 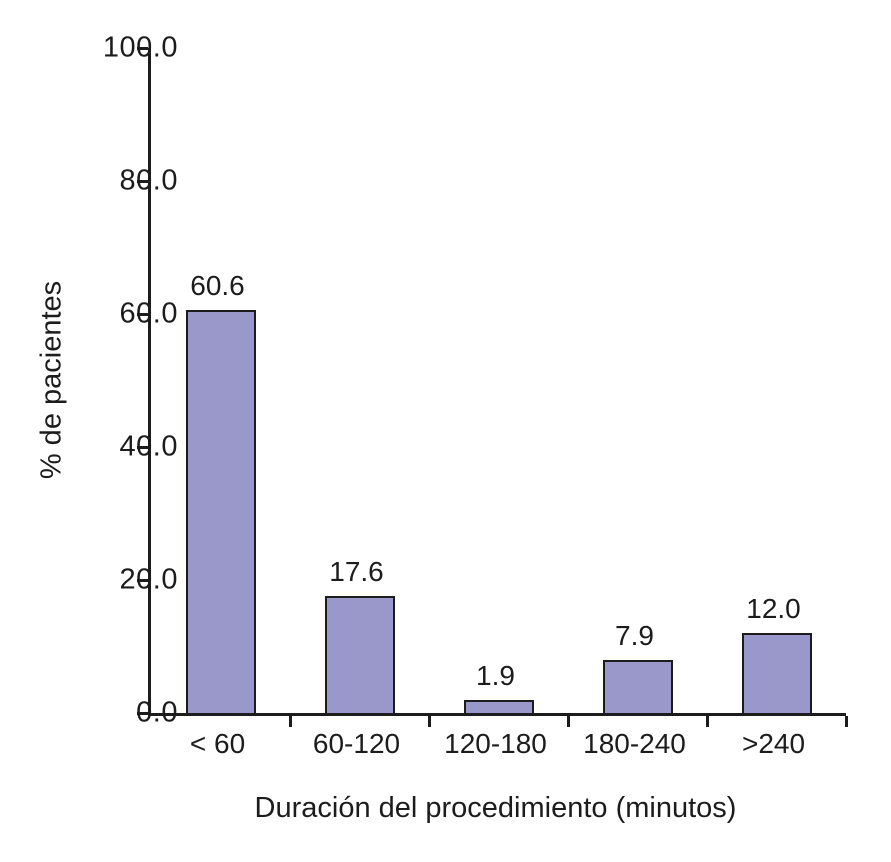 I want to click on x-category-label: >240, so click(x=773, y=743).